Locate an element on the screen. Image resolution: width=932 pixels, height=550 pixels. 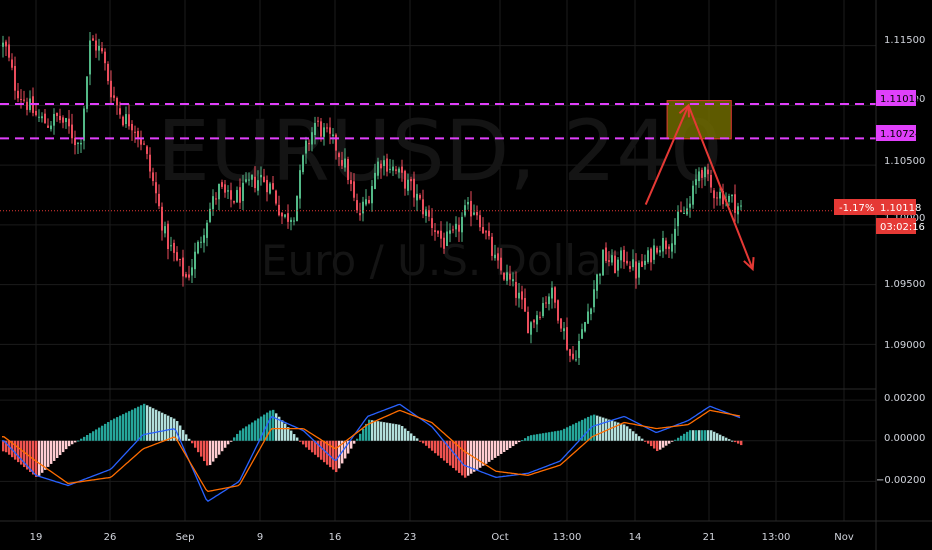
time-tick: Oct is located at coordinates (499, 537).